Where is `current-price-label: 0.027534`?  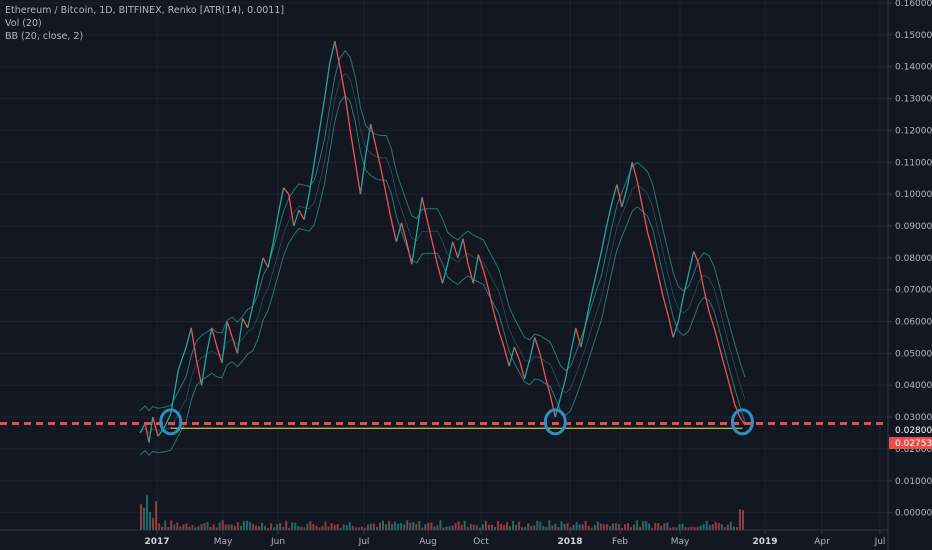 current-price-label: 0.027534 is located at coordinates (913, 444).